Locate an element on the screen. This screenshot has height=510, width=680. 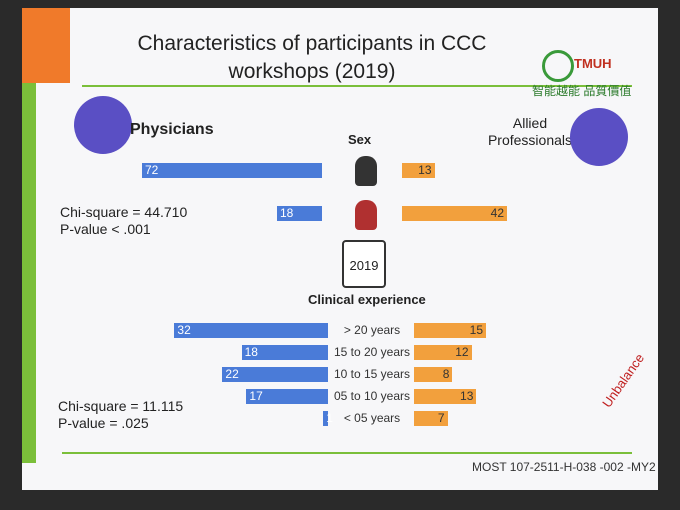
group-right: Allied Professionals is located at coordinates (530, 131).